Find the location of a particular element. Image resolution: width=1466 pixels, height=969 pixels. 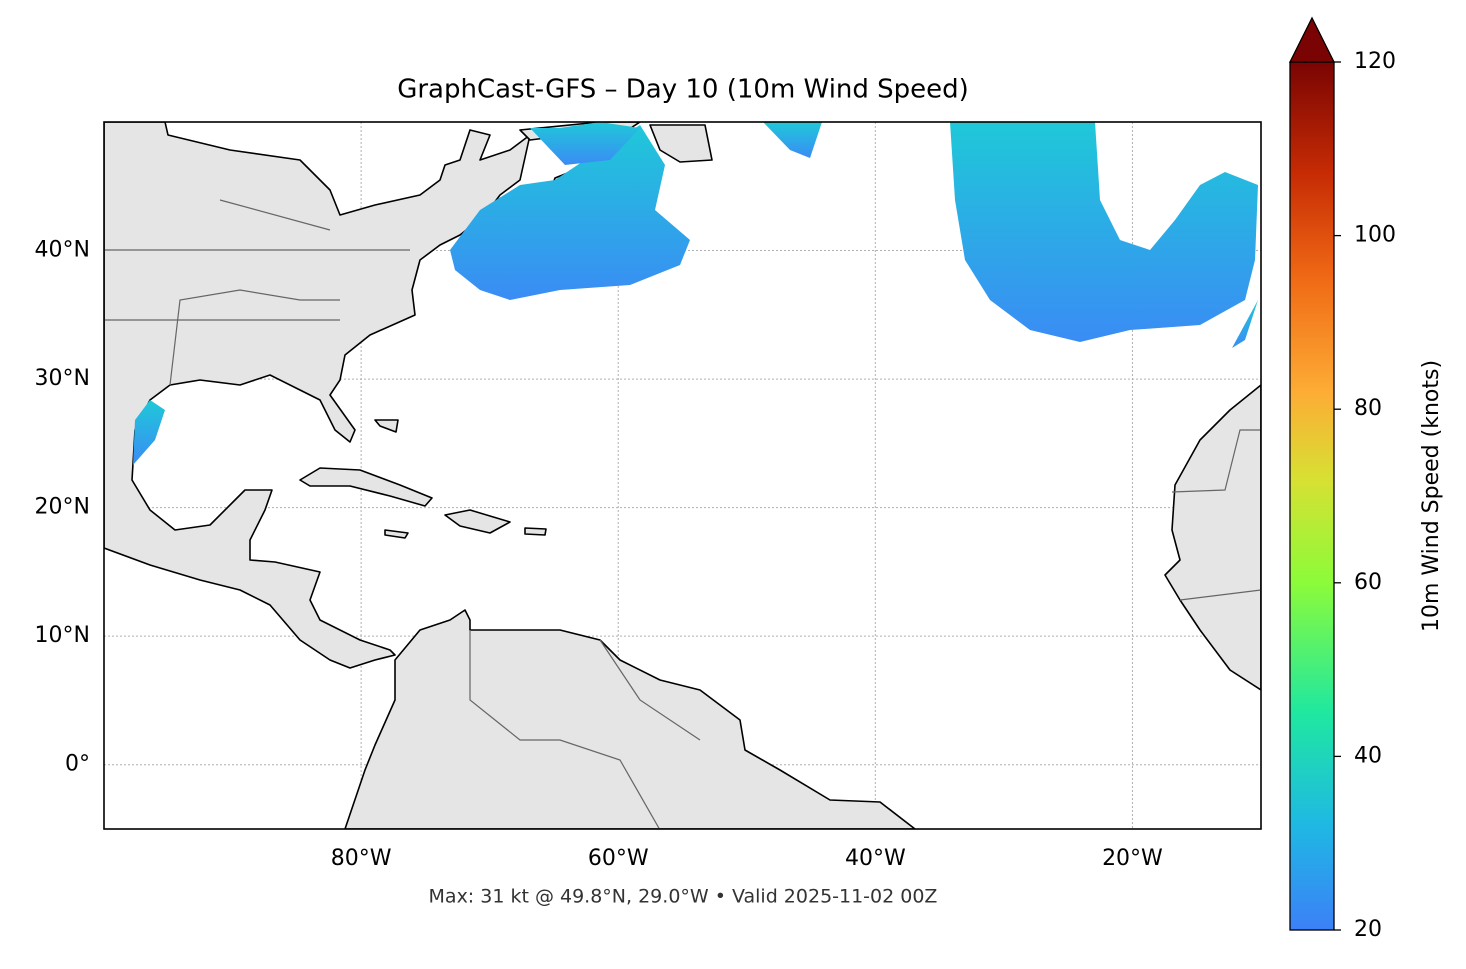

y-tick-label: 30°N is located at coordinates (62, 378).